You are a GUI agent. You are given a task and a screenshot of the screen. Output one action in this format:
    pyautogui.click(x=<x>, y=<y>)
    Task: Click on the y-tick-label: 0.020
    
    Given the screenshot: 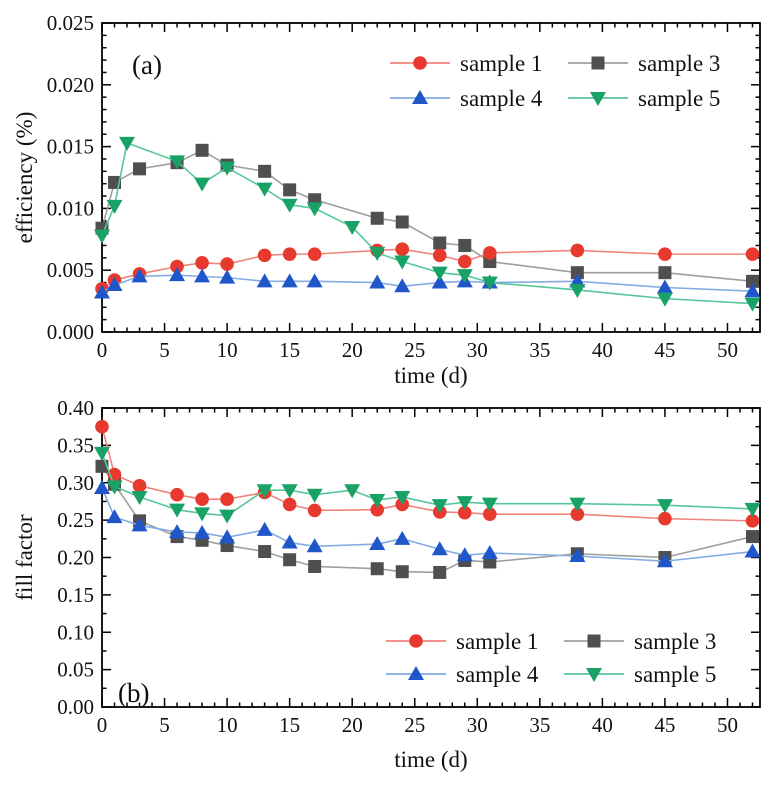 What is the action you would take?
    pyautogui.click(x=70, y=85)
    